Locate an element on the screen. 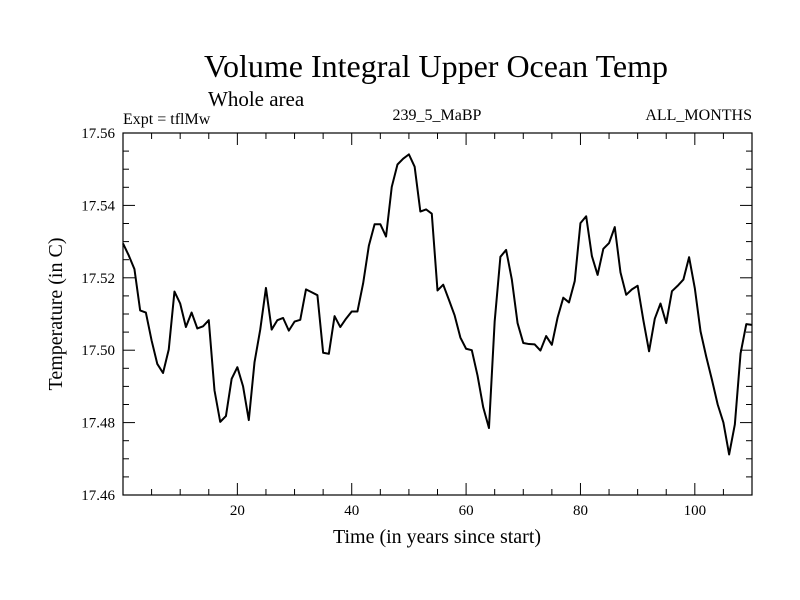 The width and height of the screenshot is (800, 600). y-tick-labels: 17.46 17.48 17.50 17.52 17.54 17.56 is located at coordinates (98, 315).